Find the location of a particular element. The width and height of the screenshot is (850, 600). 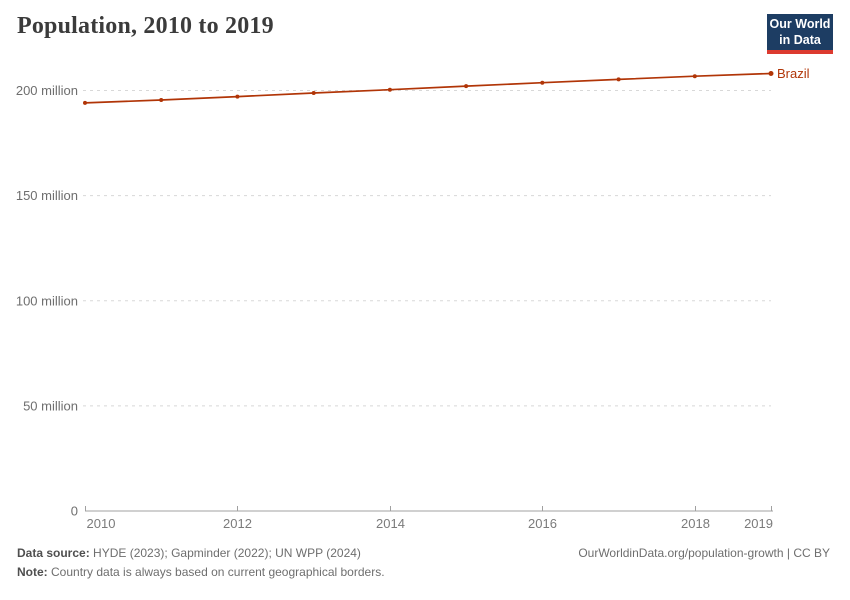

series-label-brazil: Brazil is located at coordinates (793, 73).